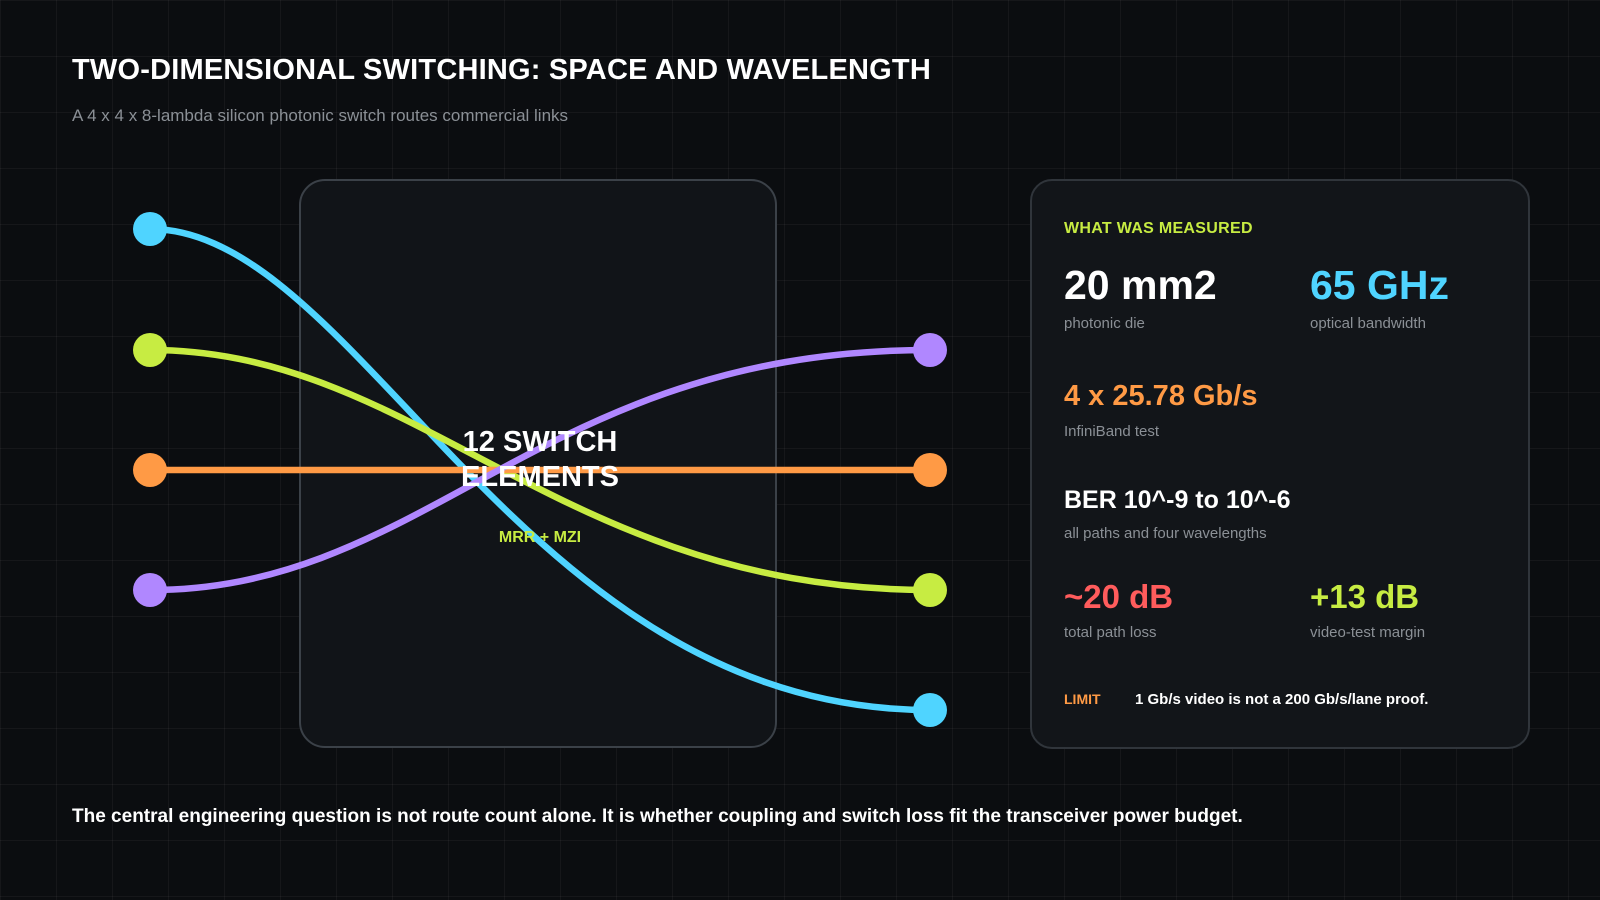 This screenshot has width=1600, height=900. I want to click on route-purple, so click(540, 470).